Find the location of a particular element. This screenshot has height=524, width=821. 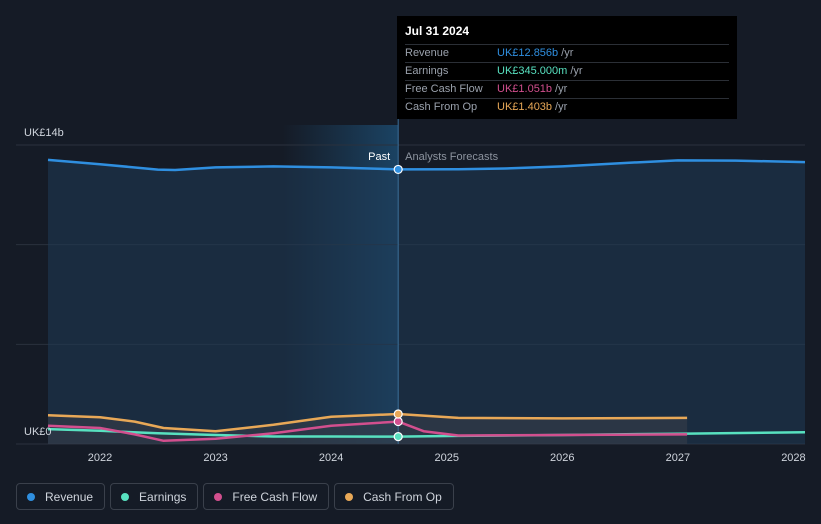

tooltip-row-earnings: Earnings UK£345.000m /yr is located at coordinates (567, 71).